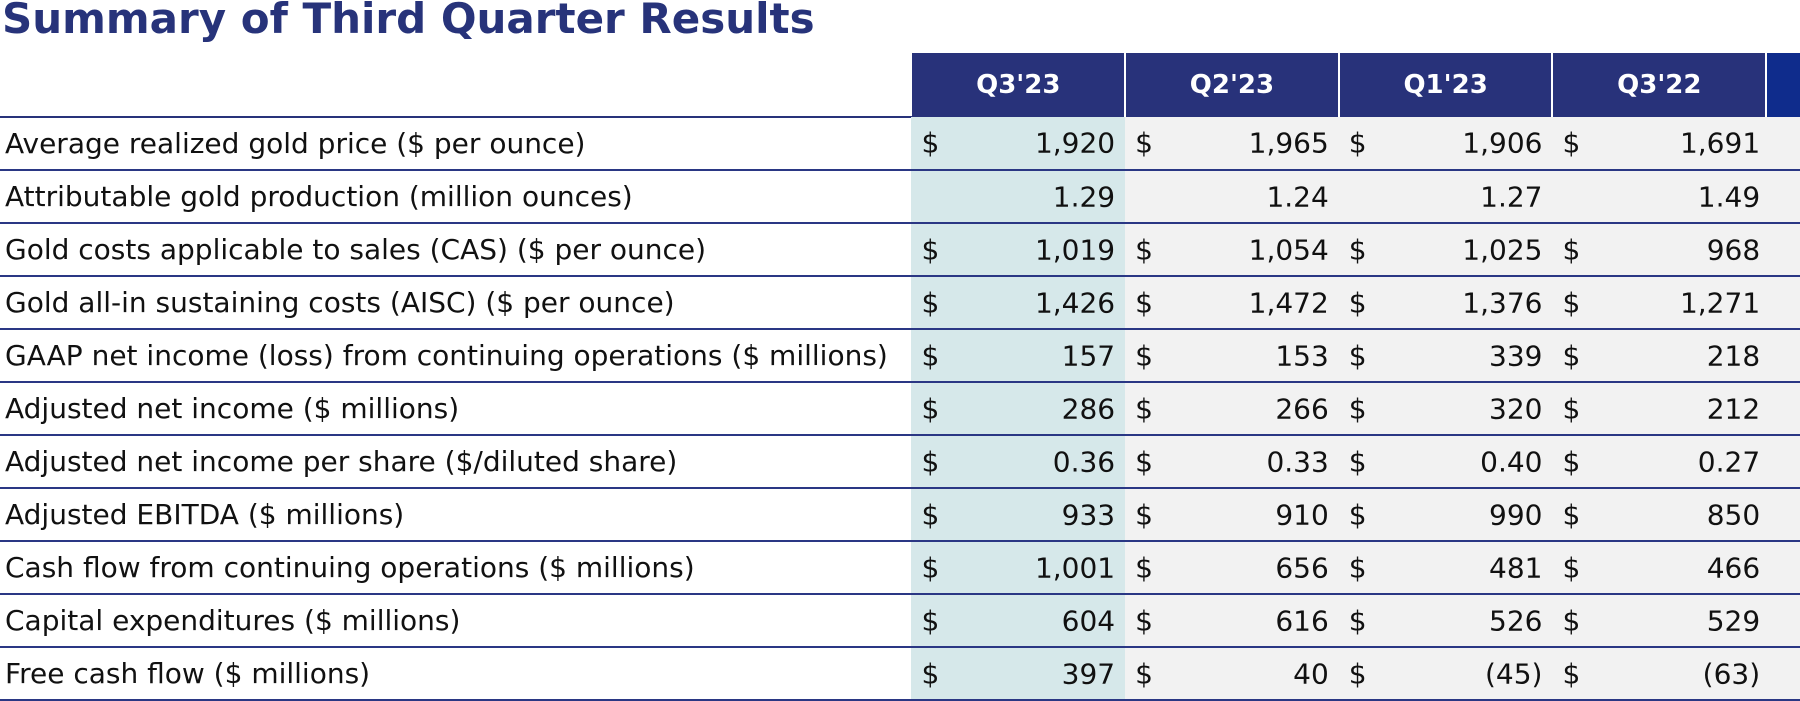  Describe the element at coordinates (1232, 303) in the screenshot. I see `table-cell: $1,472` at that location.